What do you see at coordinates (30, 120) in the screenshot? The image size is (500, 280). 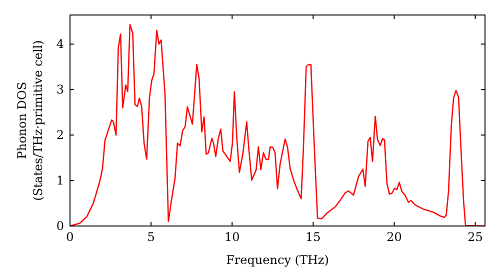 I see `y-axis-title: Phonon DOS (States/THz·primitive cell)` at bounding box center [30, 120].